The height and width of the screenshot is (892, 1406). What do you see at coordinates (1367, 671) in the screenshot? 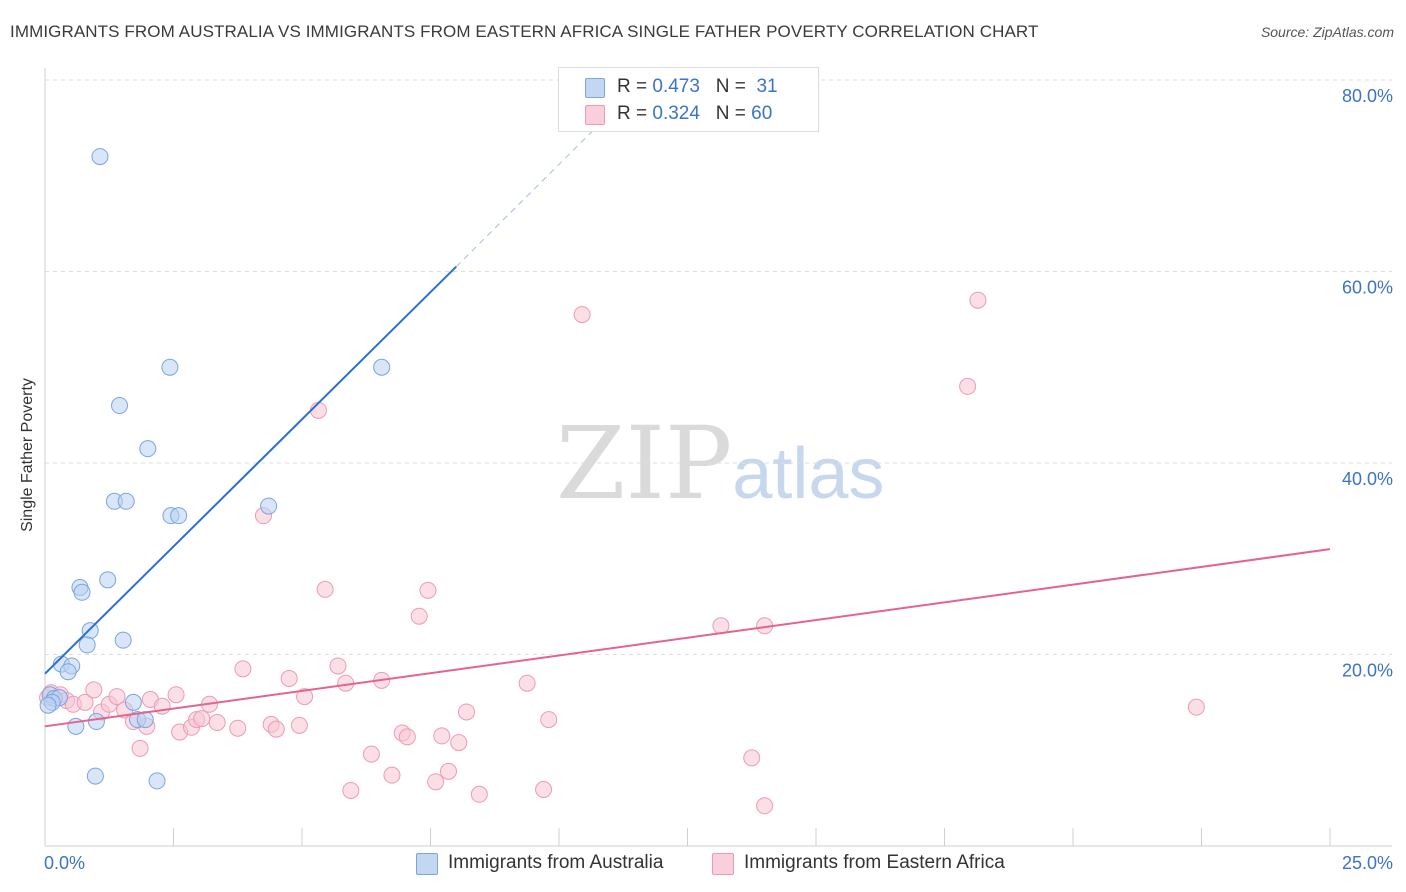
I see `y-tick-label: 20.0%` at bounding box center [1367, 671].